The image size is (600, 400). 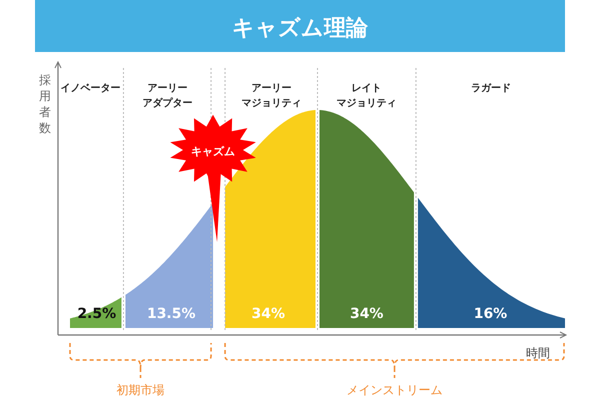 What do you see at coordinates (271, 96) in the screenshot?
I see `category-label: アーリーマジョリティ` at bounding box center [271, 96].